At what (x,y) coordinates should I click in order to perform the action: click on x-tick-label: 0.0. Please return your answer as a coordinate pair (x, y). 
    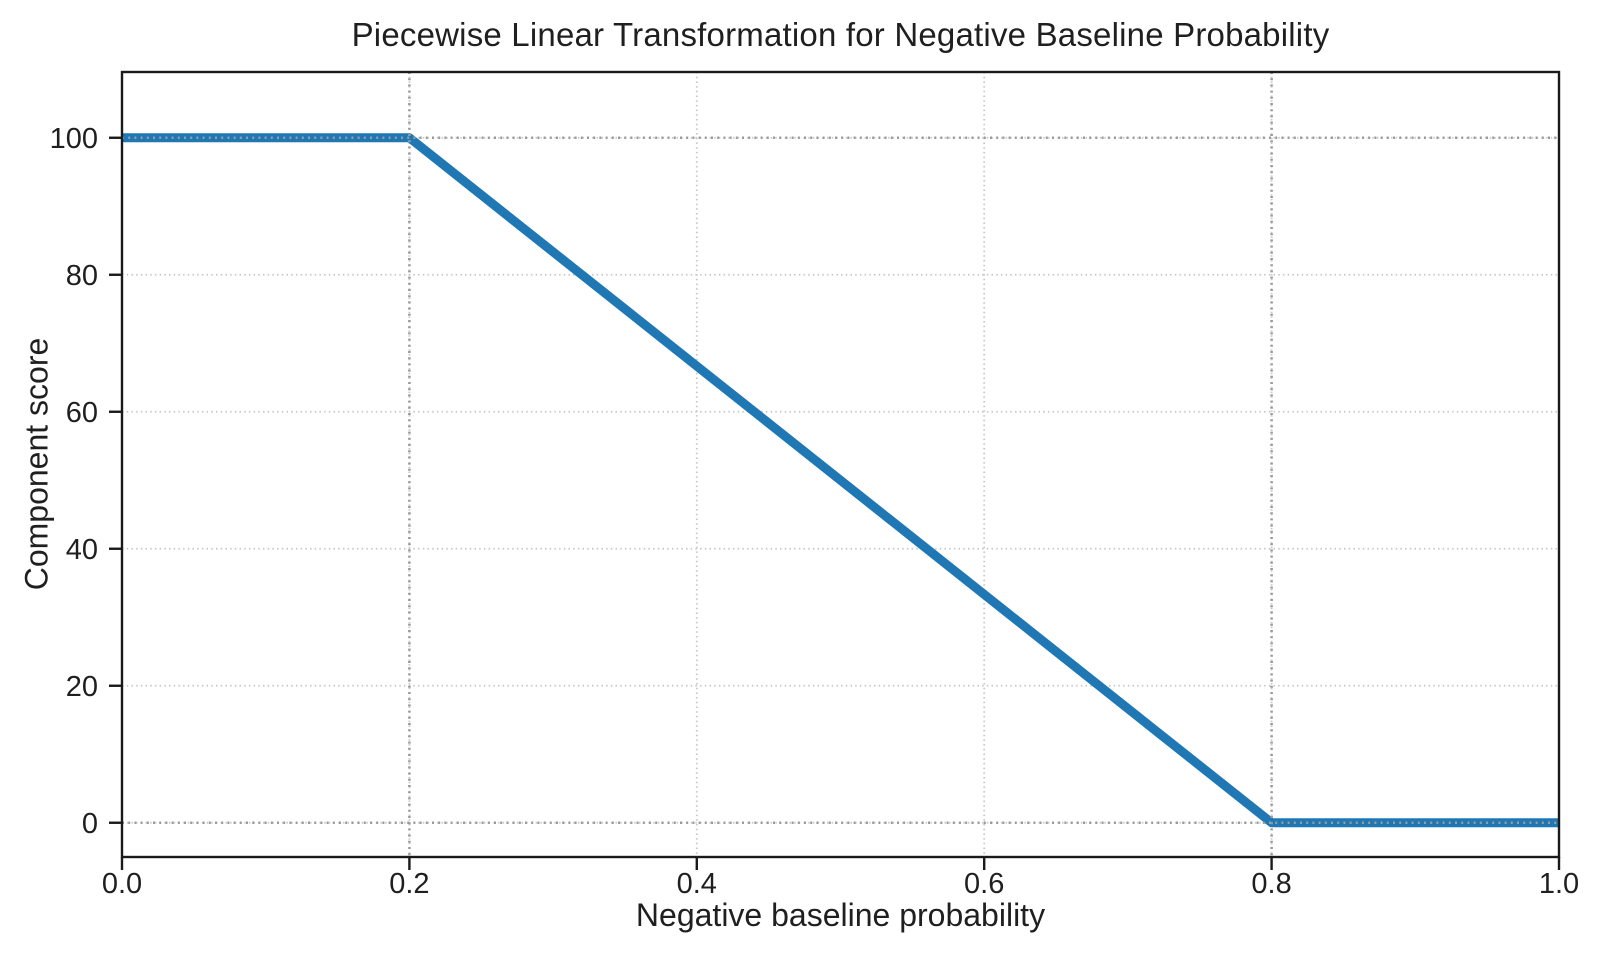
    Looking at the image, I should click on (122, 884).